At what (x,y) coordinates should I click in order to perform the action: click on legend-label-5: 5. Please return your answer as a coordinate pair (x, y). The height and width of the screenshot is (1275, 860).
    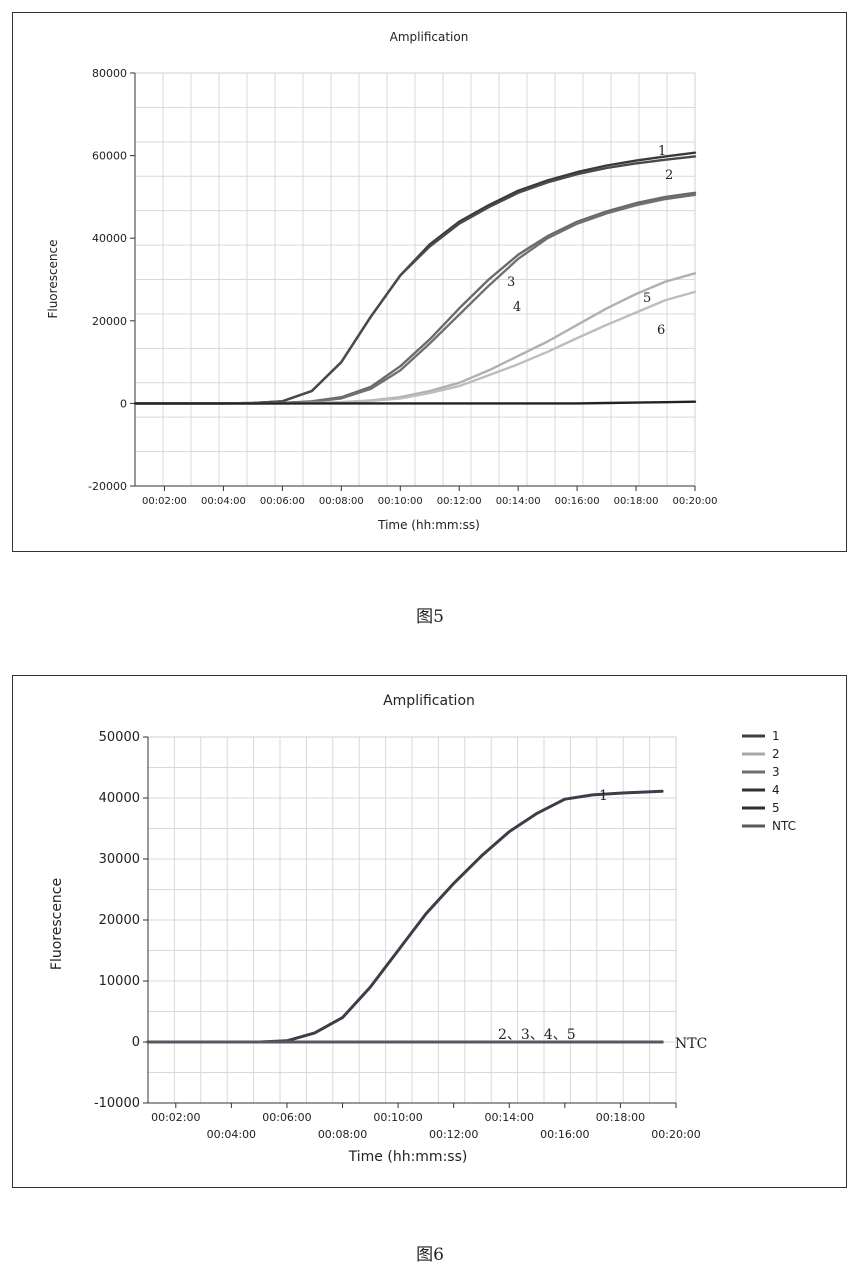
    Looking at the image, I should click on (776, 808).